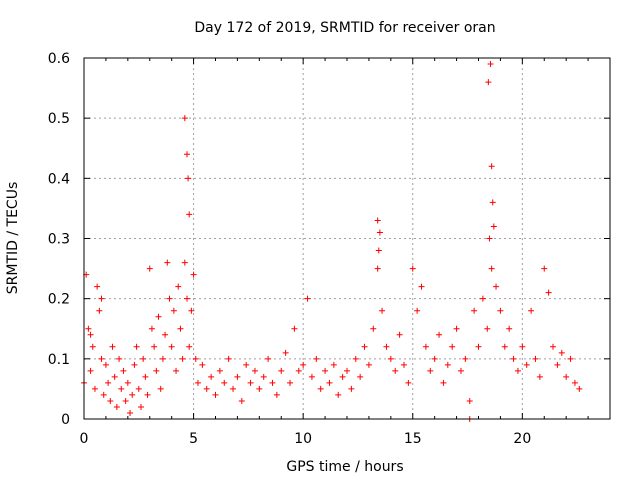 The width and height of the screenshot is (640, 480). What do you see at coordinates (59, 300) in the screenshot?
I see `y-tick-label: 0.2` at bounding box center [59, 300].